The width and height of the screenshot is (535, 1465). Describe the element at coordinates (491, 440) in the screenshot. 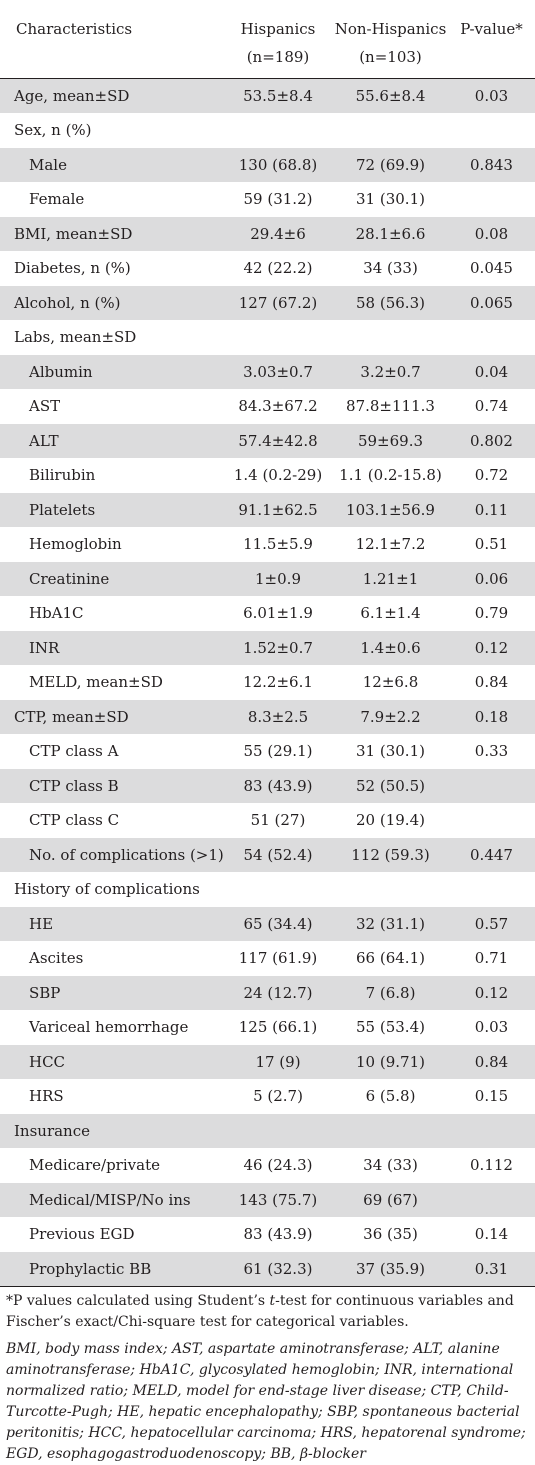

I see `p-value-cell: 0.802` at that location.